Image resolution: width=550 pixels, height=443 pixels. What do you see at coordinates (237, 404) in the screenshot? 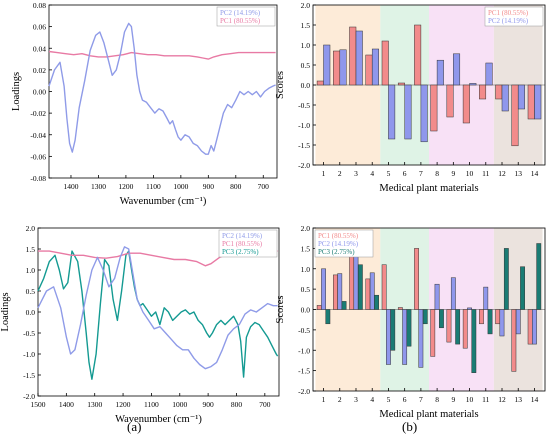
I see `x-tick-label: 800` at bounding box center [237, 404].